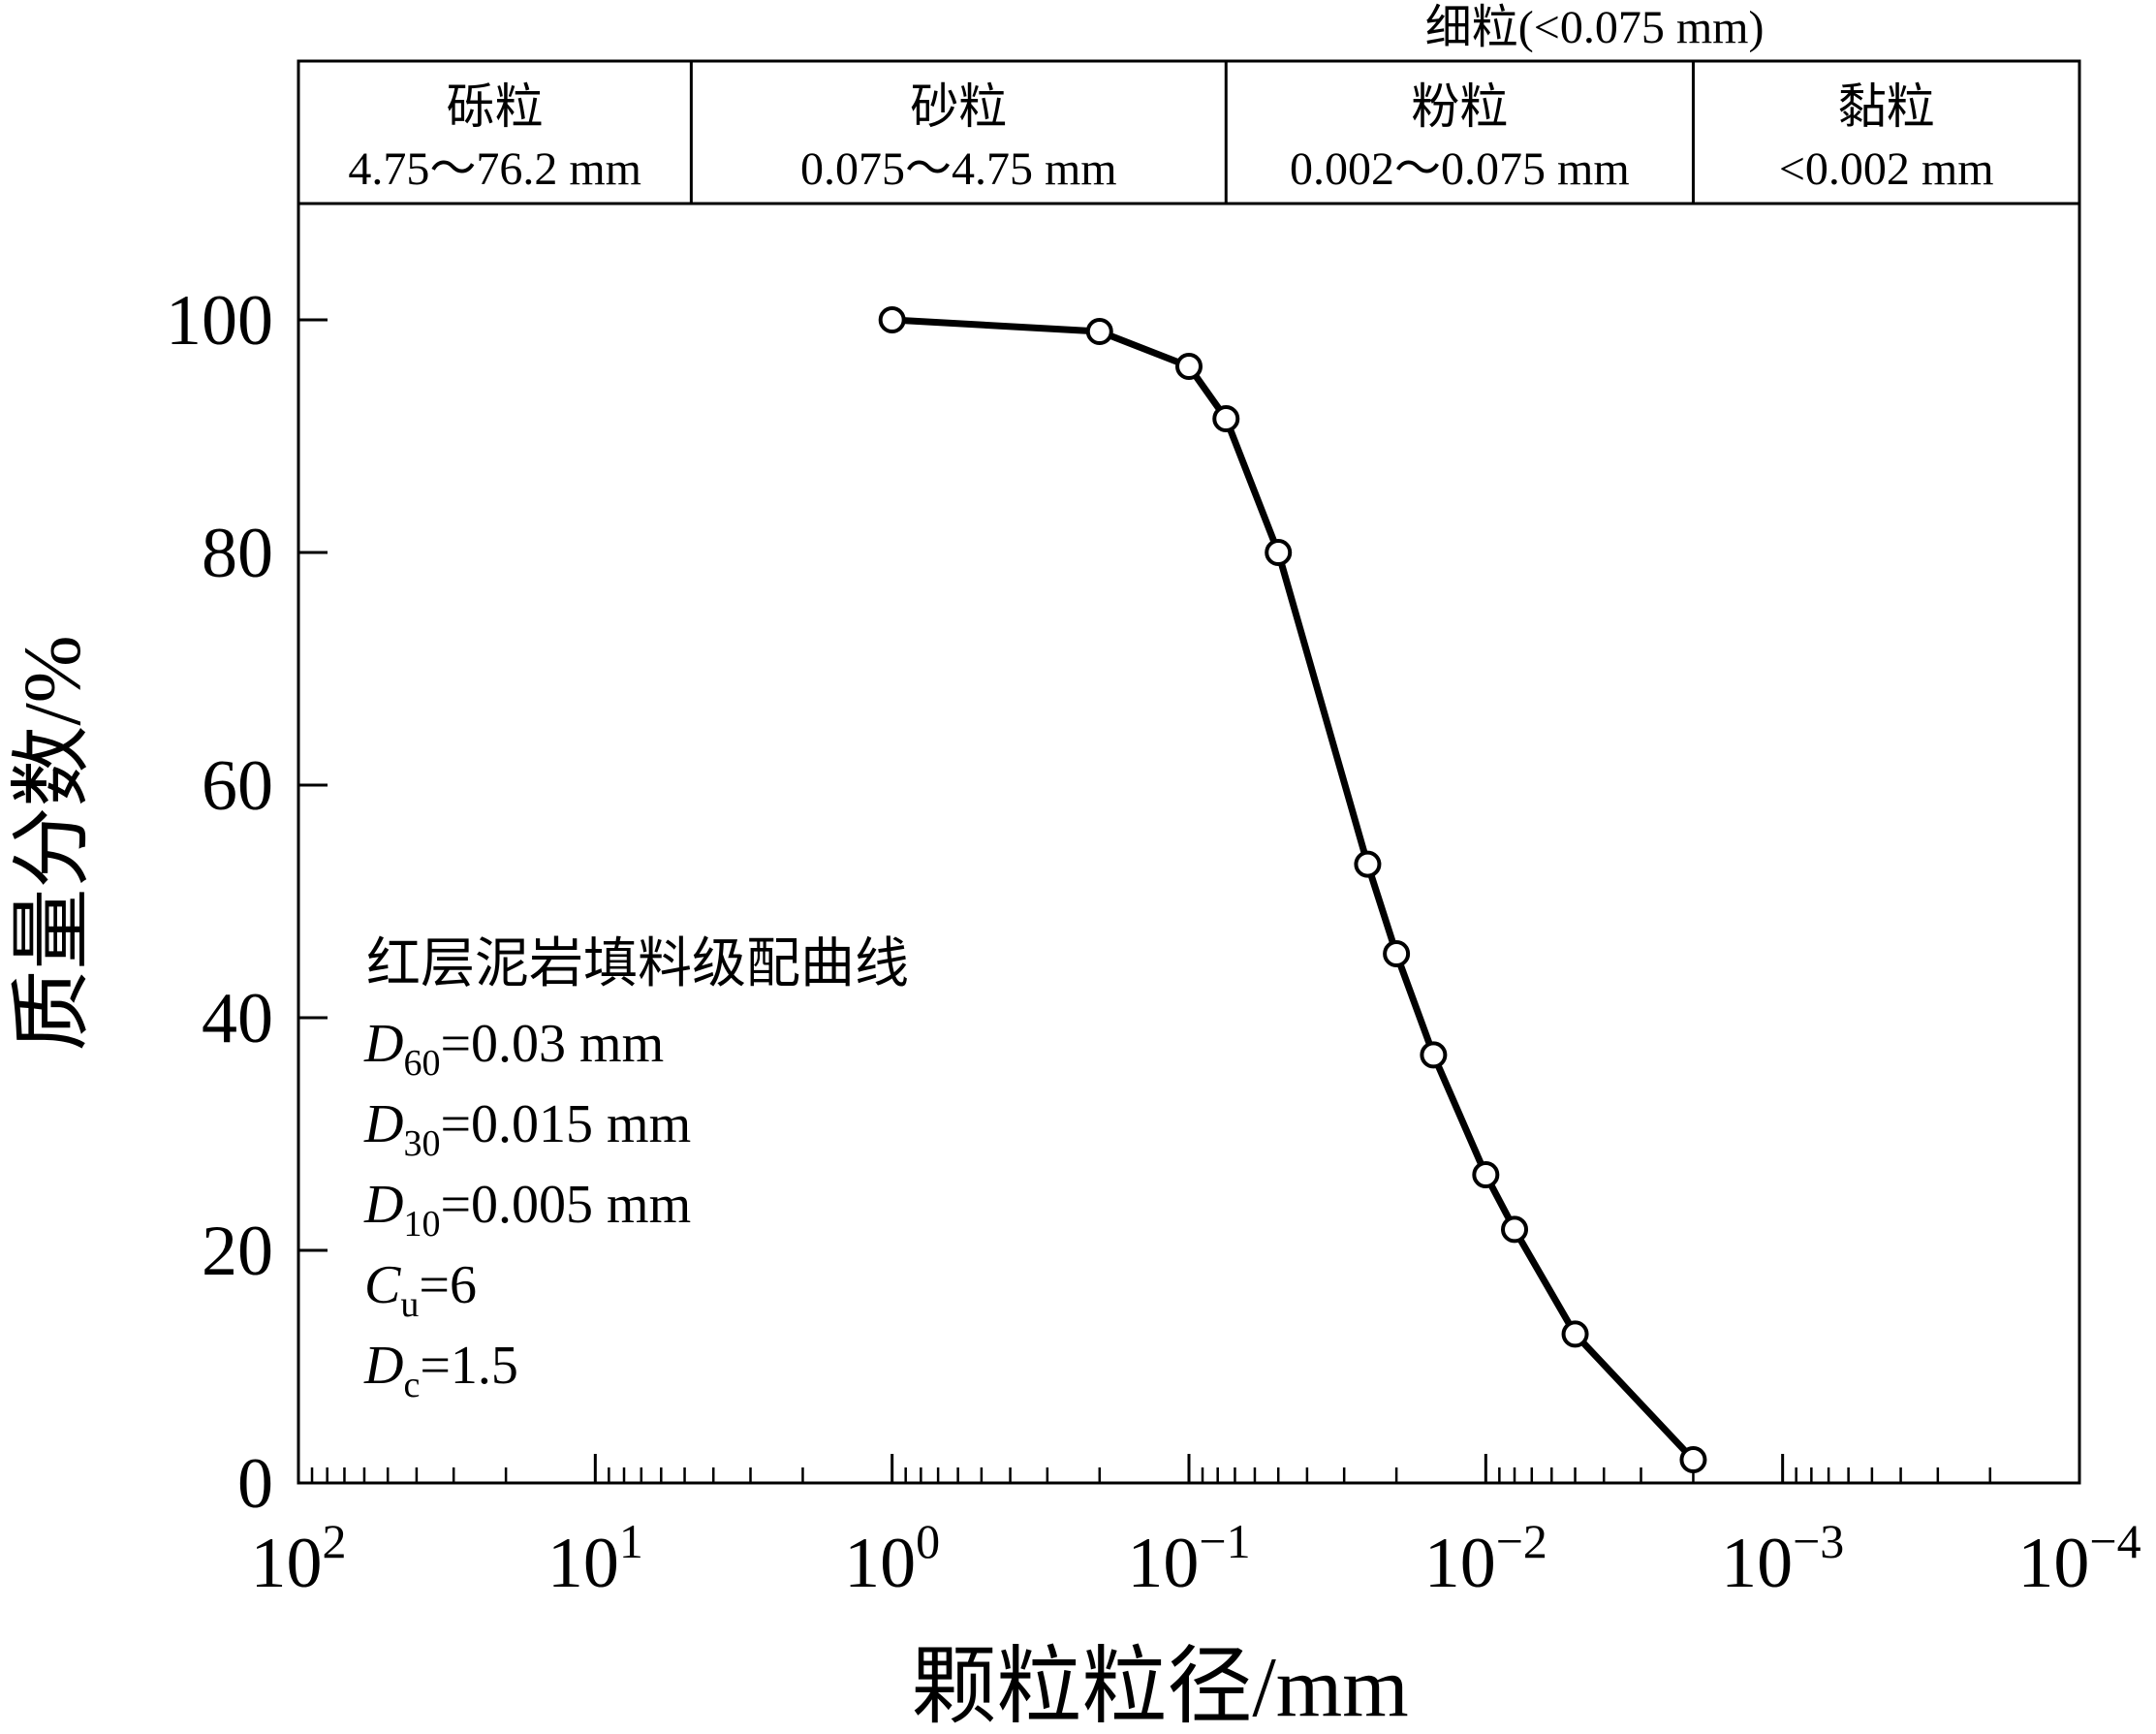  What do you see at coordinates (527, 1210) in the screenshot?
I see `annotation-line: D10=0.005 mm` at bounding box center [527, 1210].